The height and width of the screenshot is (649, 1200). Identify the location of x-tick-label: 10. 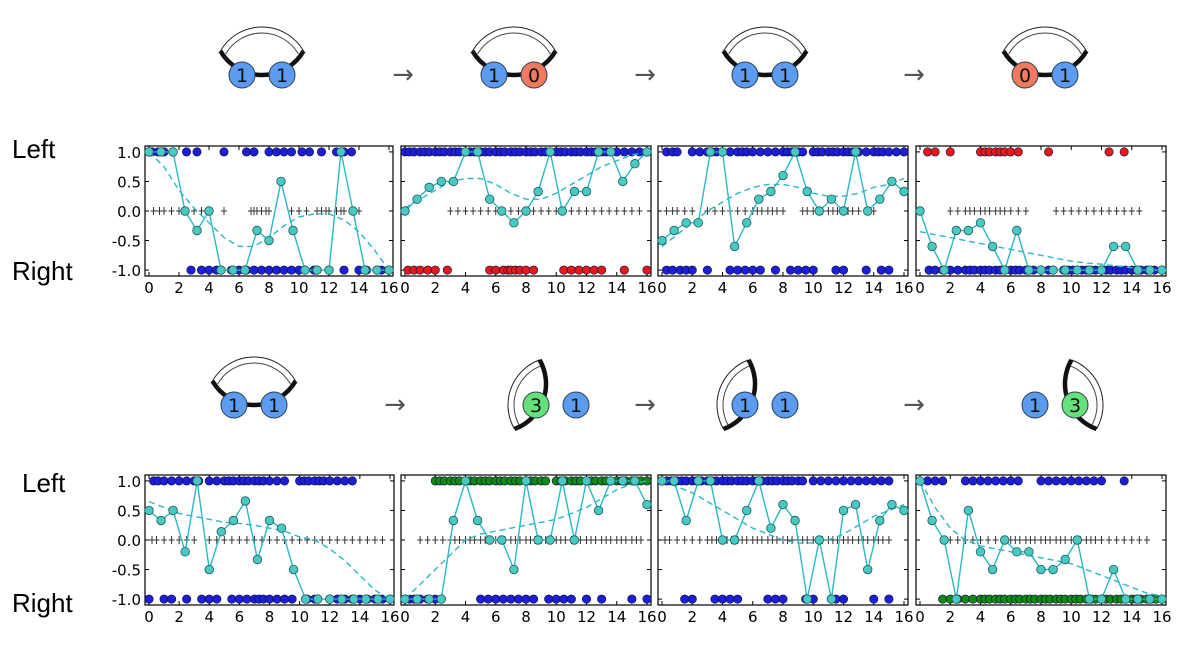
(1071, 617).